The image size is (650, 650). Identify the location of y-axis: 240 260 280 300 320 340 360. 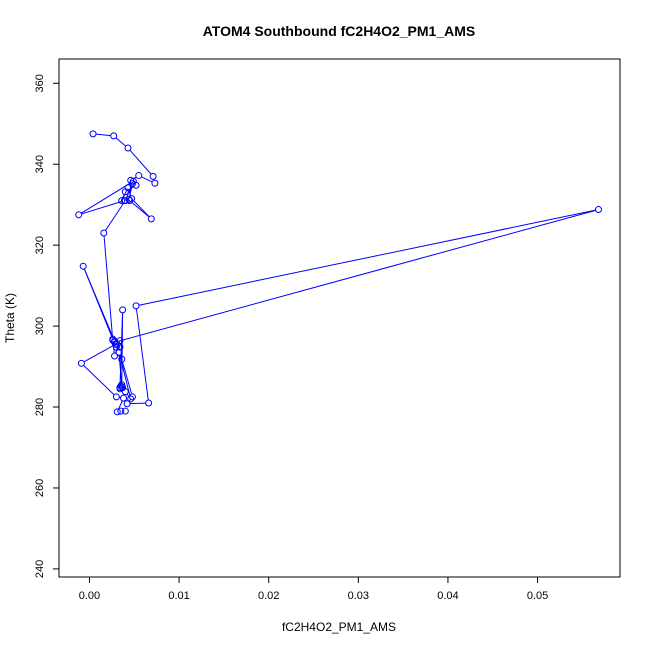
(47, 326).